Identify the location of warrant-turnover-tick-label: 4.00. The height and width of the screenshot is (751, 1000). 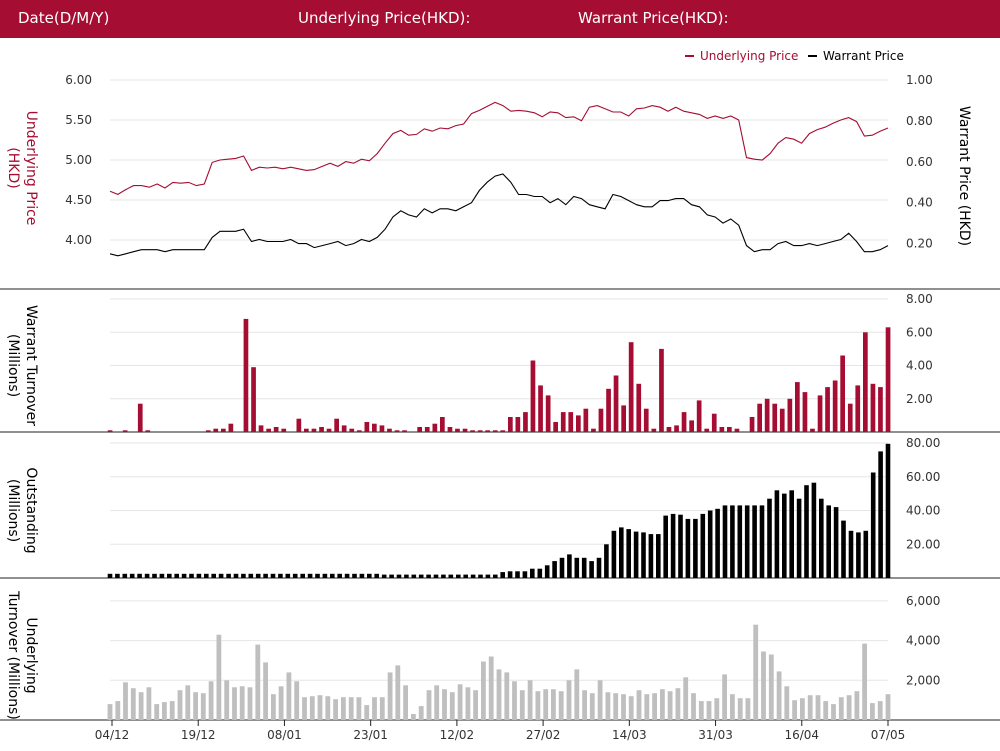
(919, 366).